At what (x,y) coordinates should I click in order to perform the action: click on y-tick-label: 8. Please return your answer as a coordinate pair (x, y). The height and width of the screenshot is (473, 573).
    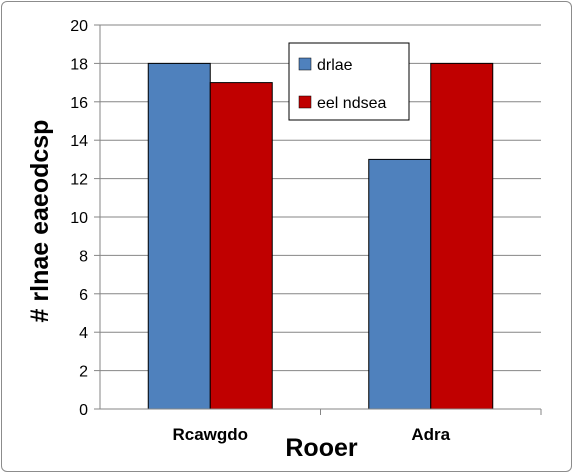
    Looking at the image, I should click on (83, 256).